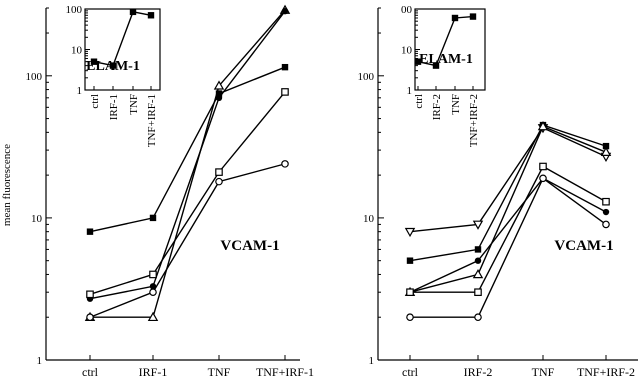 The width and height of the screenshot is (644, 392). I want to click on inset-x-tick-label: IRF-2, so click(437, 107).